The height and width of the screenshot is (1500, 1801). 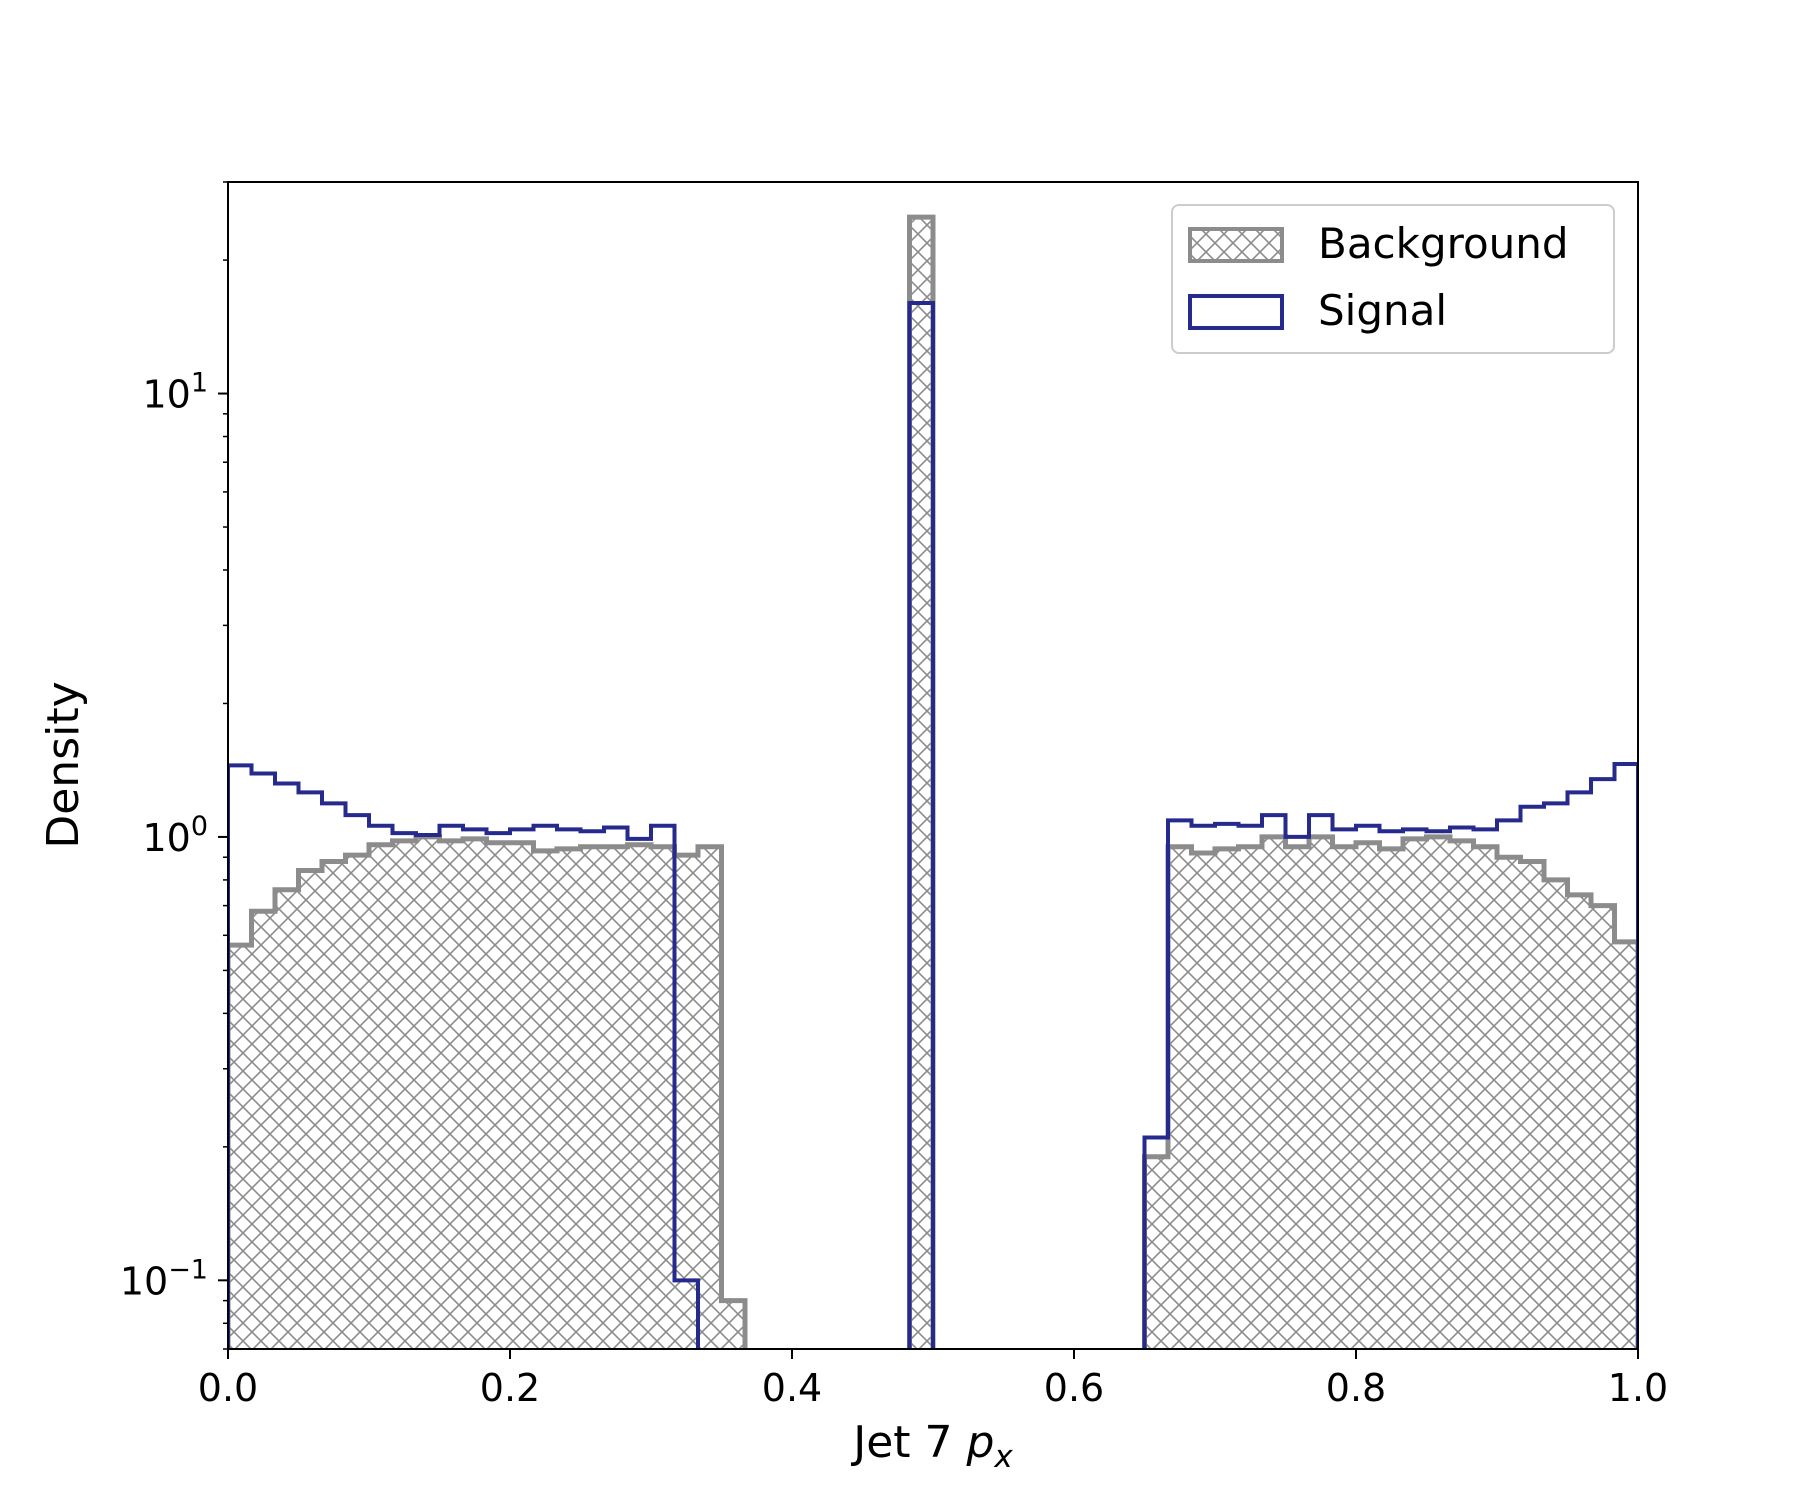 What do you see at coordinates (1393, 279) in the screenshot?
I see `legend: Background Signal` at bounding box center [1393, 279].